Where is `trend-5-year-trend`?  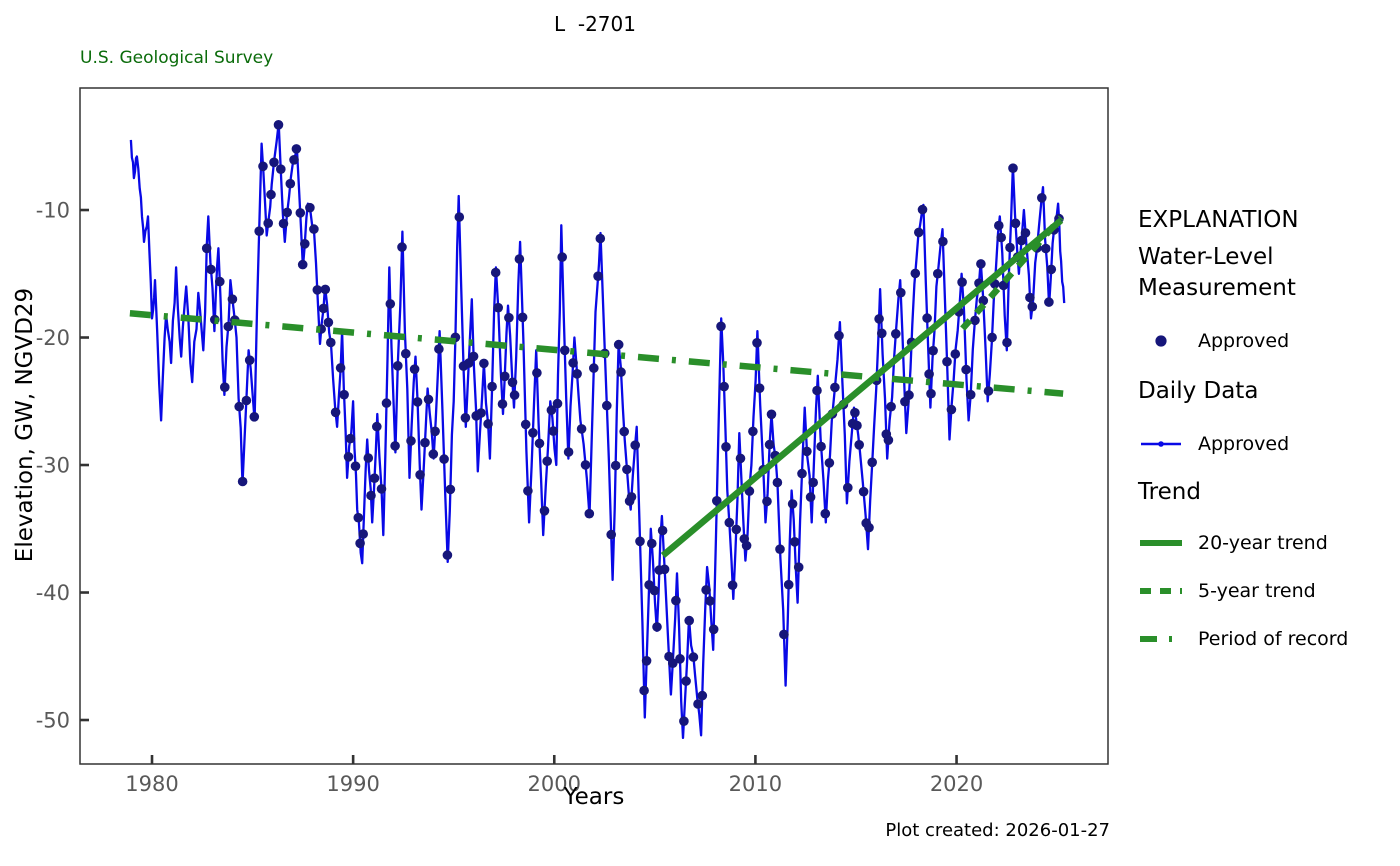 trend-5-year-trend is located at coordinates (1012, 273).